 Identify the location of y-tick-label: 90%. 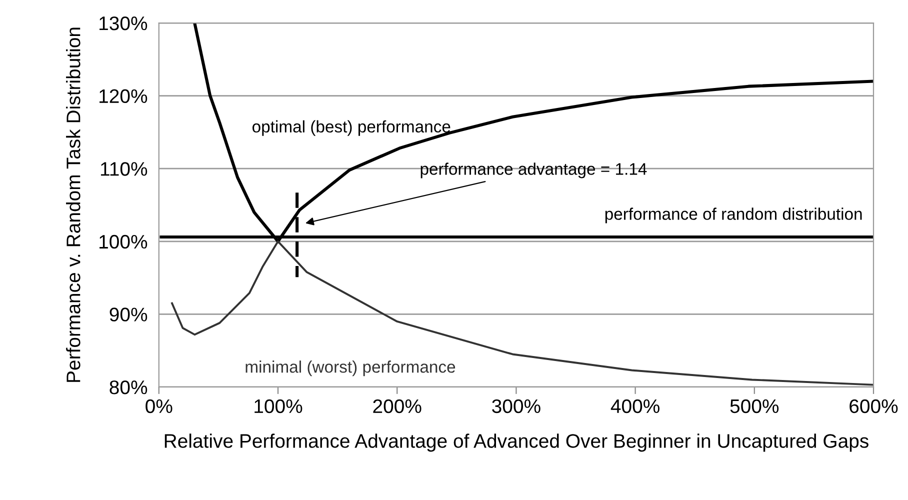
(129, 315).